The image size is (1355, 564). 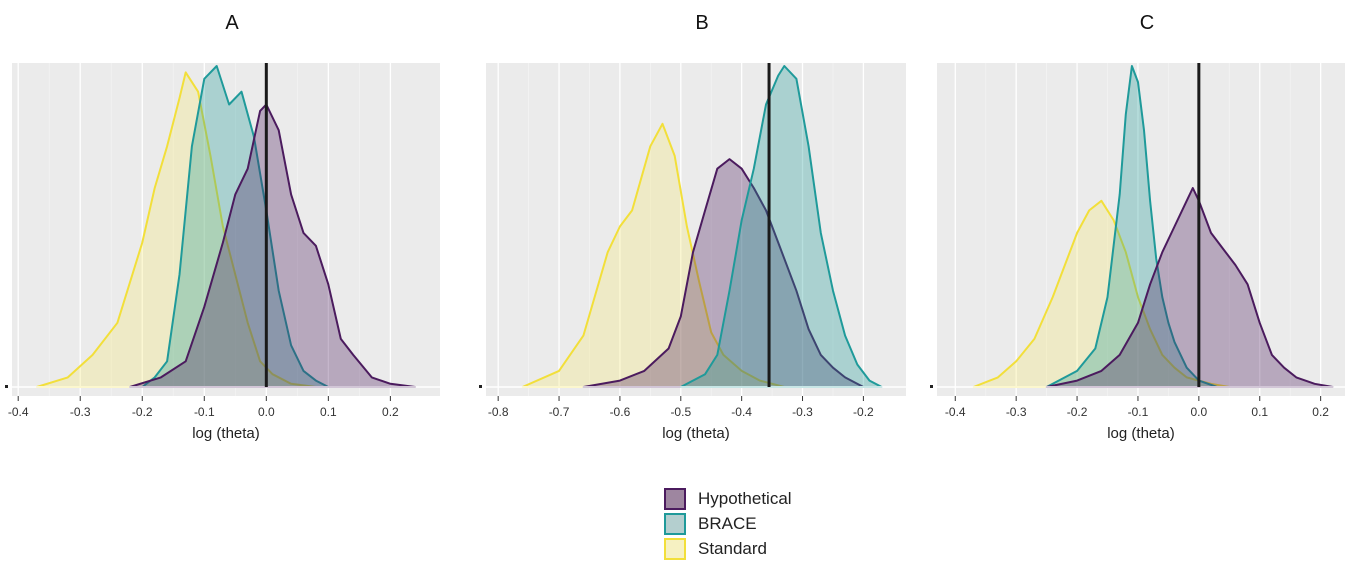 What do you see at coordinates (675, 548) in the screenshot?
I see `legend-swatch-standard` at bounding box center [675, 548].